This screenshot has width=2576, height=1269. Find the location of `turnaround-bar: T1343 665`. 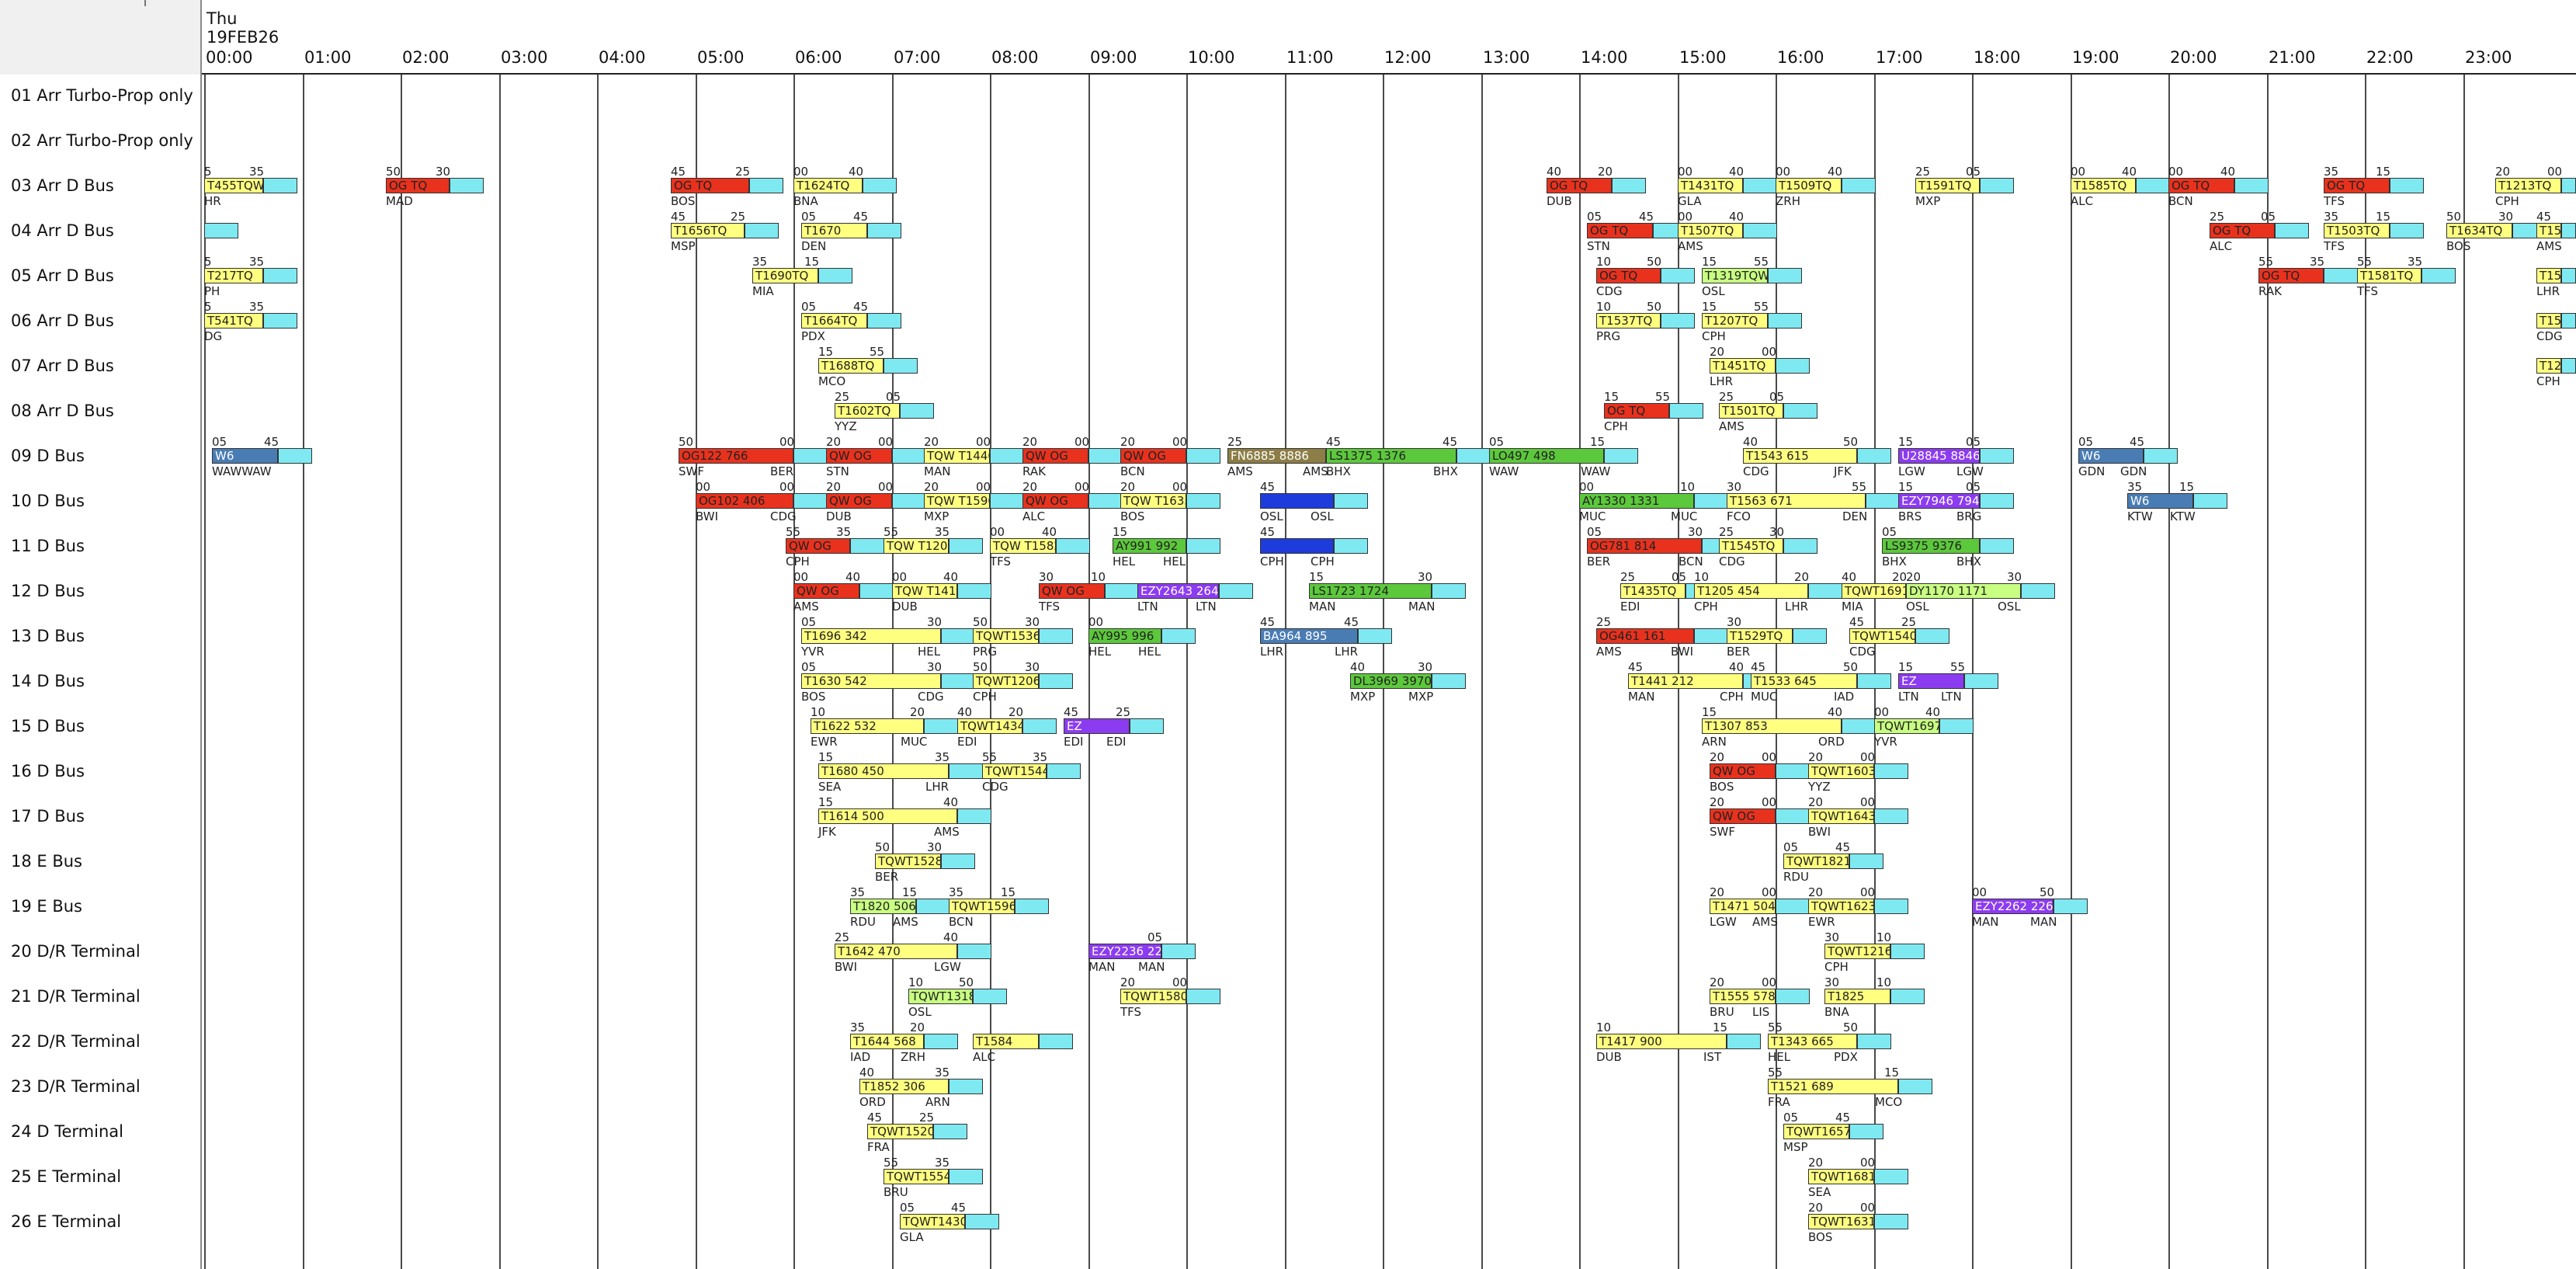

turnaround-bar: T1343 665 is located at coordinates (1812, 1042).